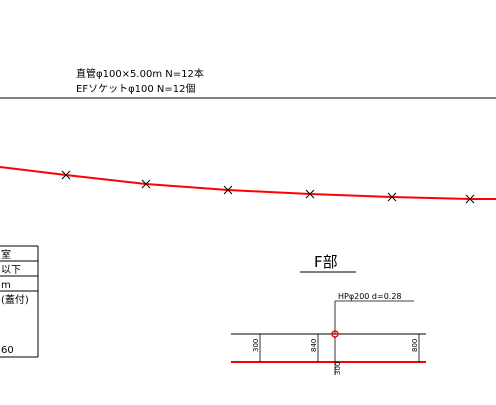 The width and height of the screenshot is (496, 405). Describe the element at coordinates (328, 314) in the screenshot. I see `detail-f: F部 HPφ200 d=0.28 300 840 800 300` at that location.